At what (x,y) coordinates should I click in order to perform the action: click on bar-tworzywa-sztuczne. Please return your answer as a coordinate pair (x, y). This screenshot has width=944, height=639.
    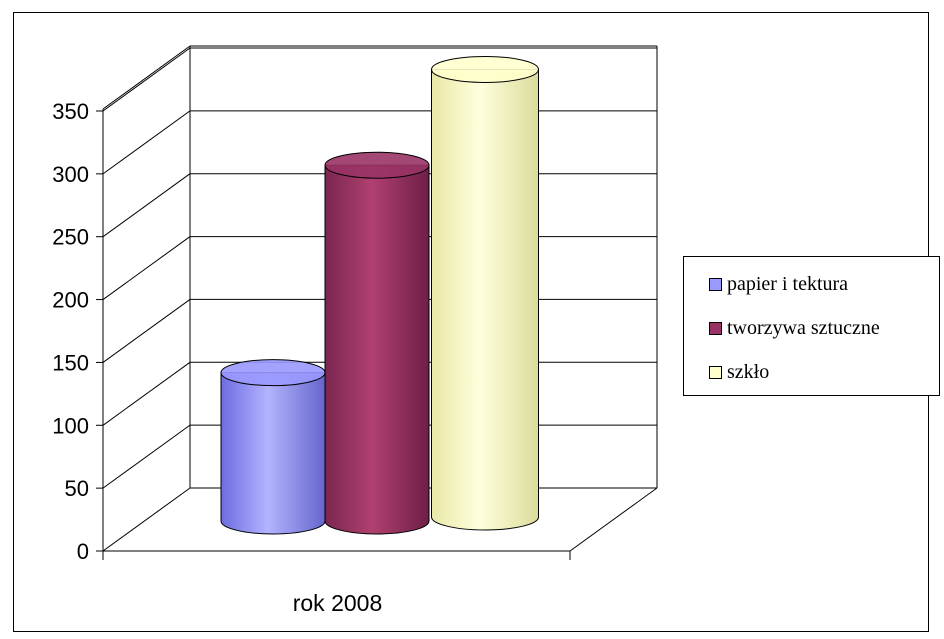
    Looking at the image, I should click on (377, 343).